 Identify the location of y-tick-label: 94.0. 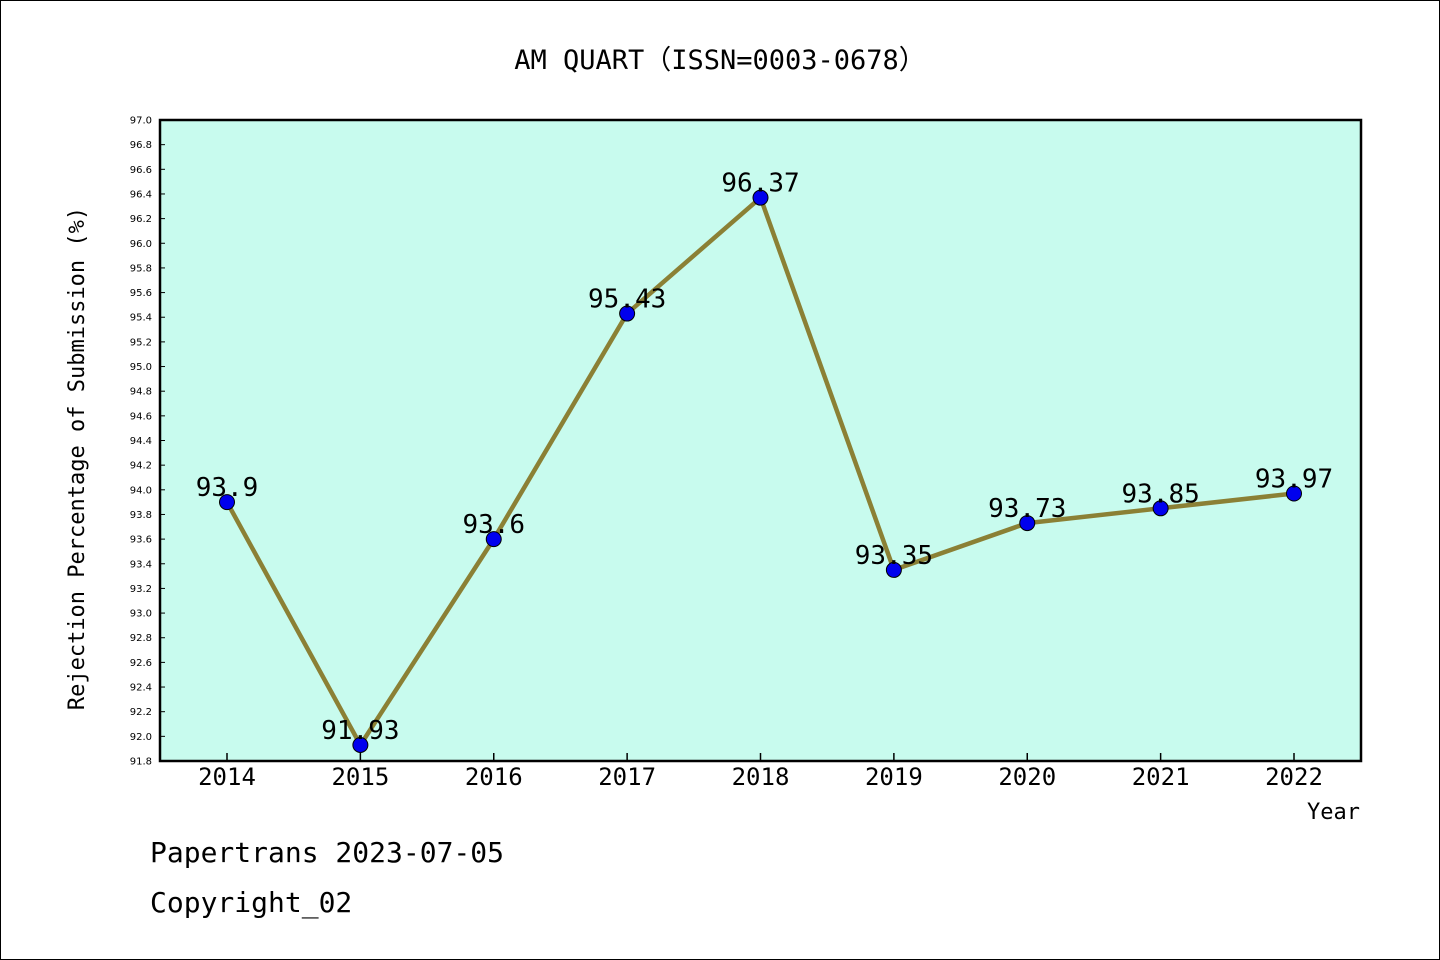
(141, 490).